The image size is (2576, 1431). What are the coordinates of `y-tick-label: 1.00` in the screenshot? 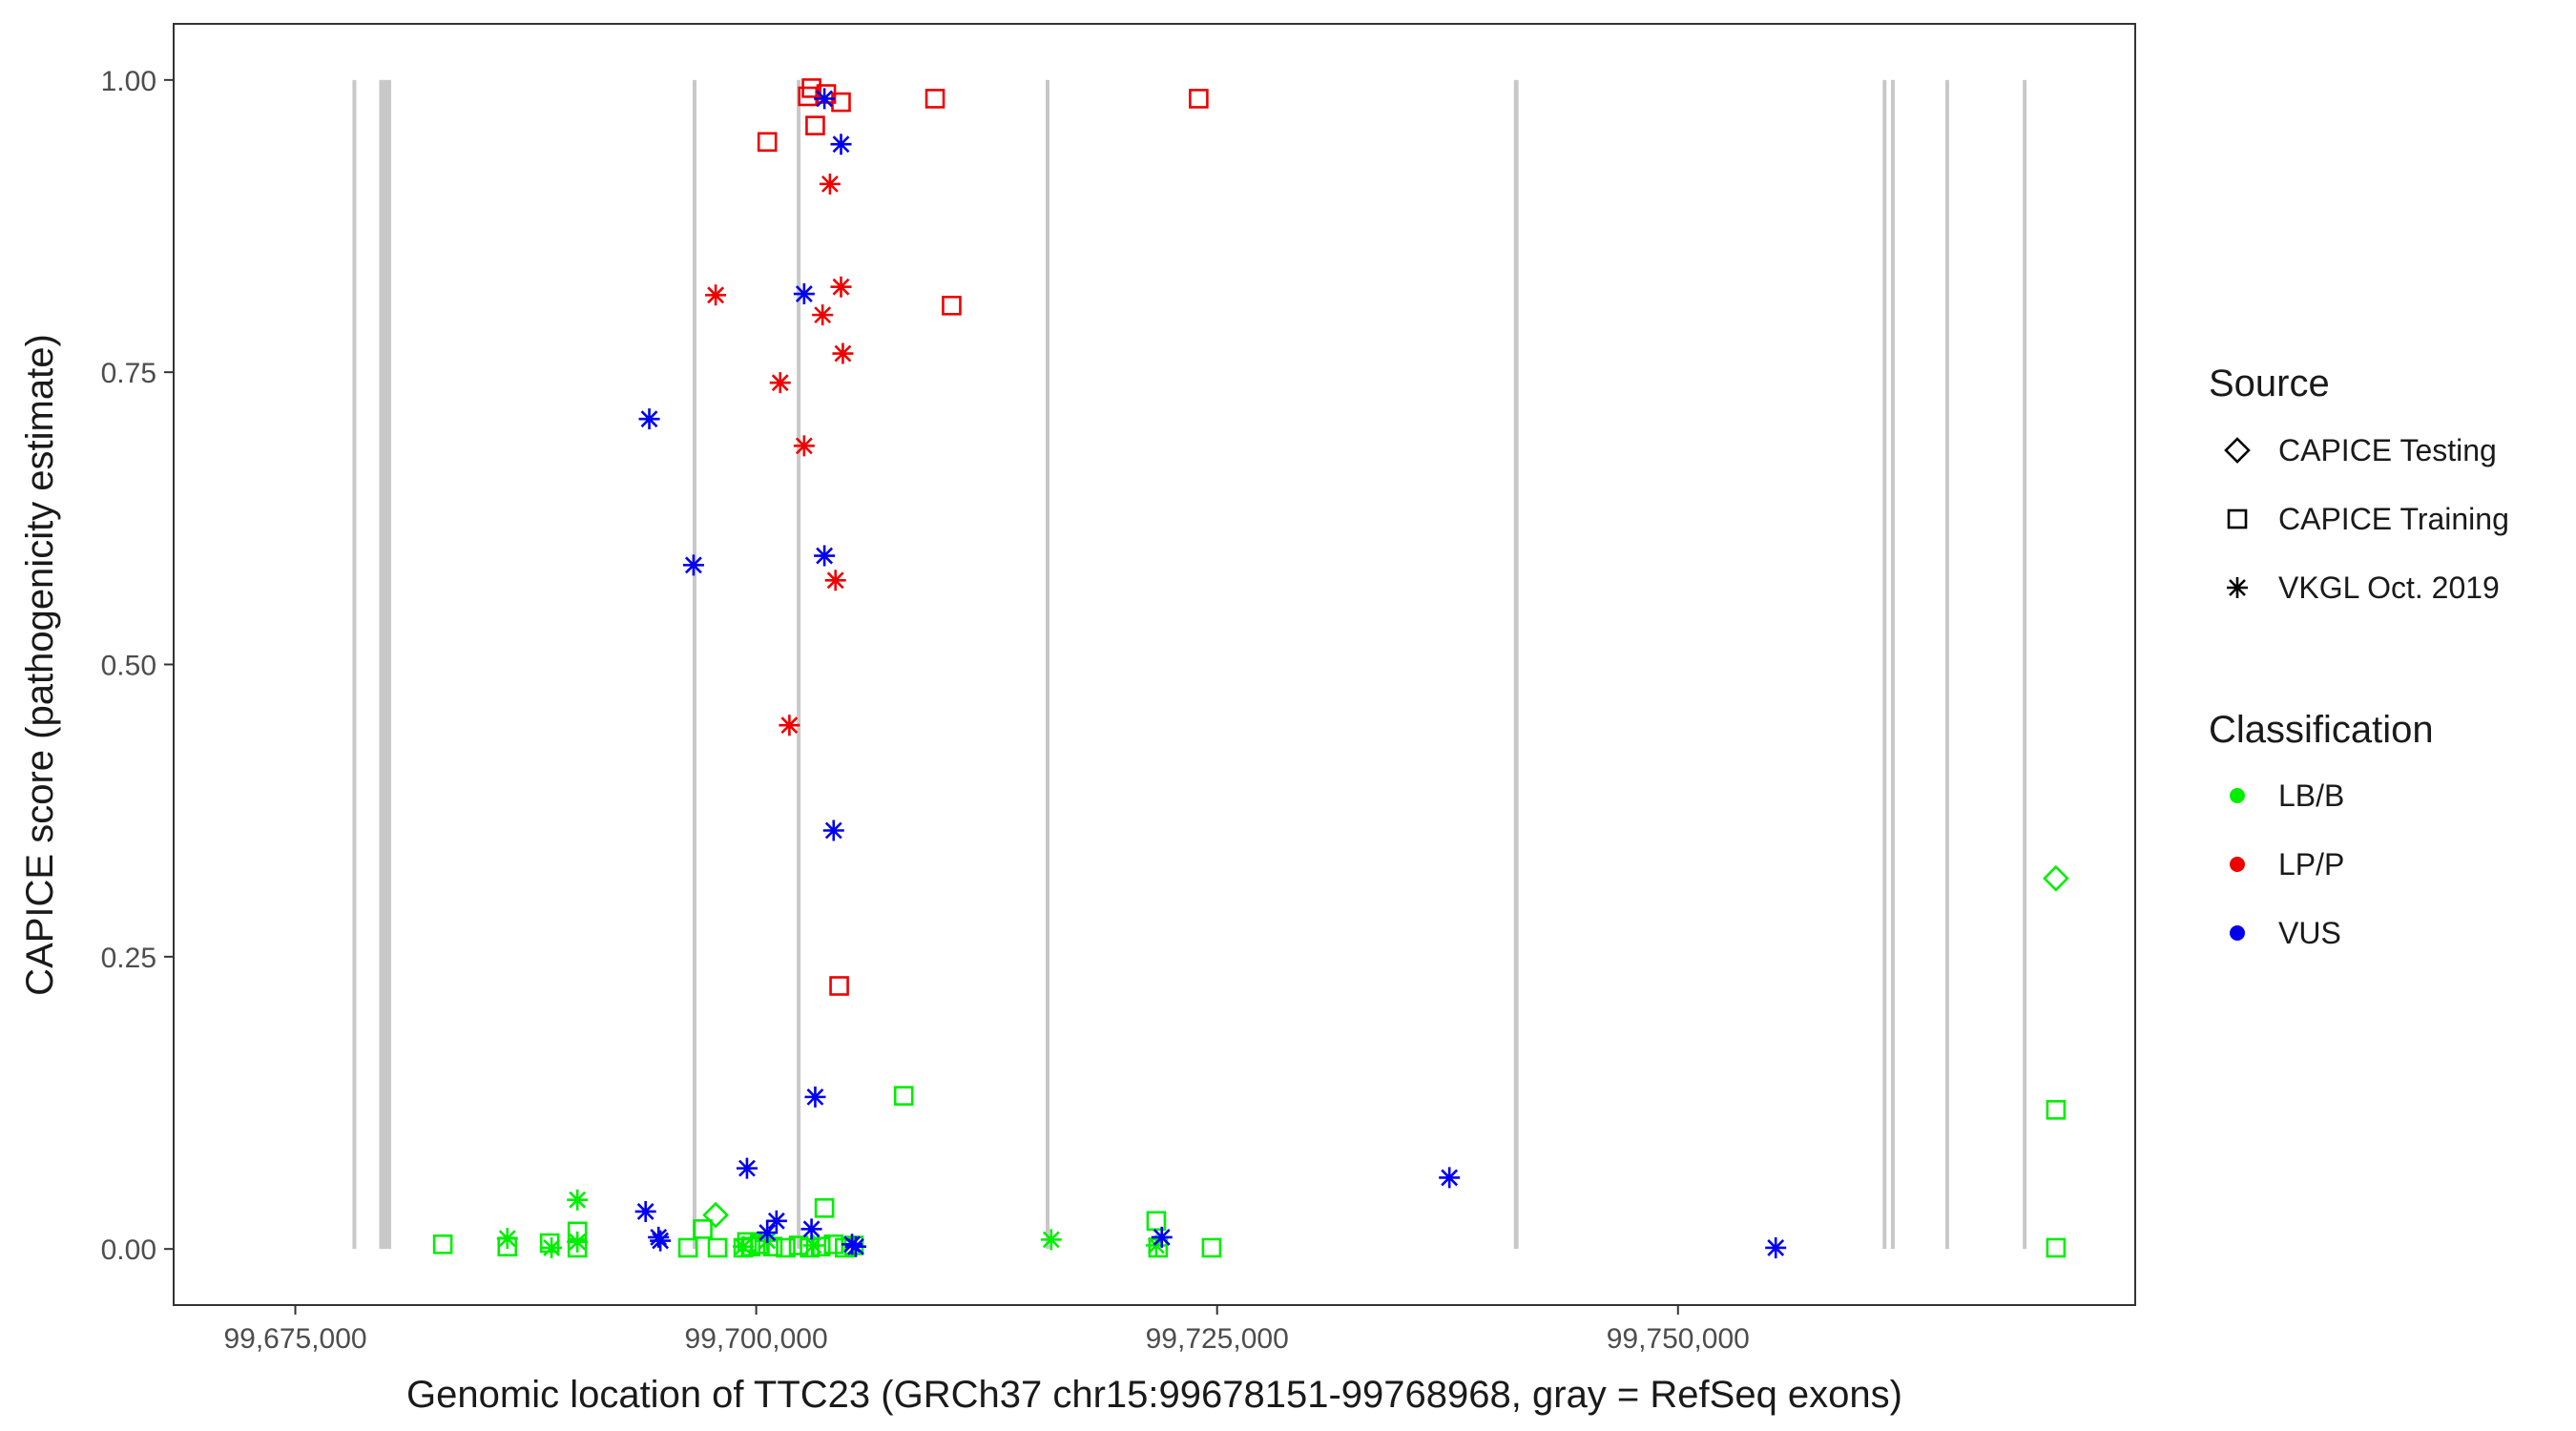 It's located at (128, 81).